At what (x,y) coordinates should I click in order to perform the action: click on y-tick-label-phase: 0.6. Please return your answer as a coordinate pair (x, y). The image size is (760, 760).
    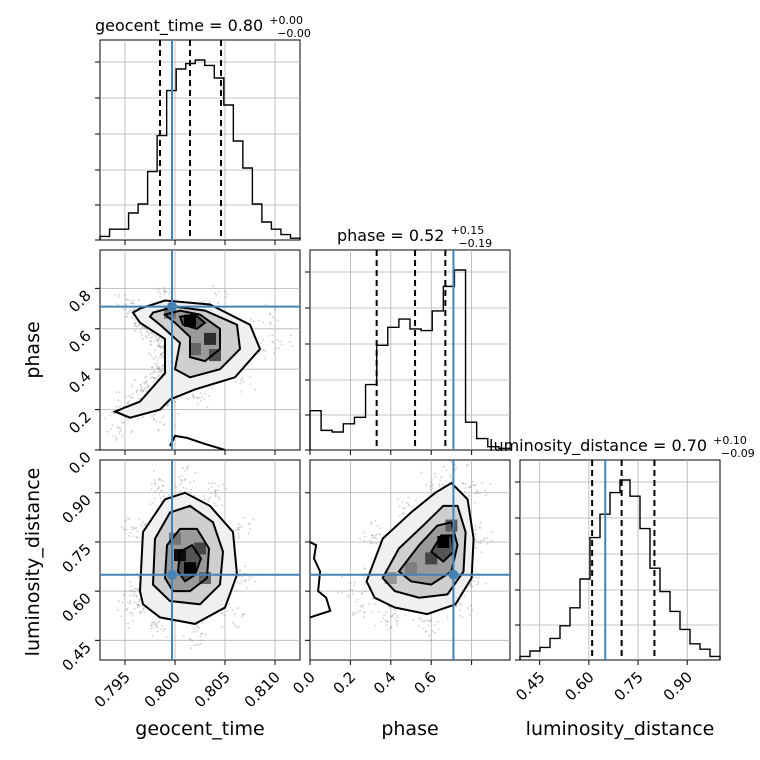
    Looking at the image, I should click on (80, 342).